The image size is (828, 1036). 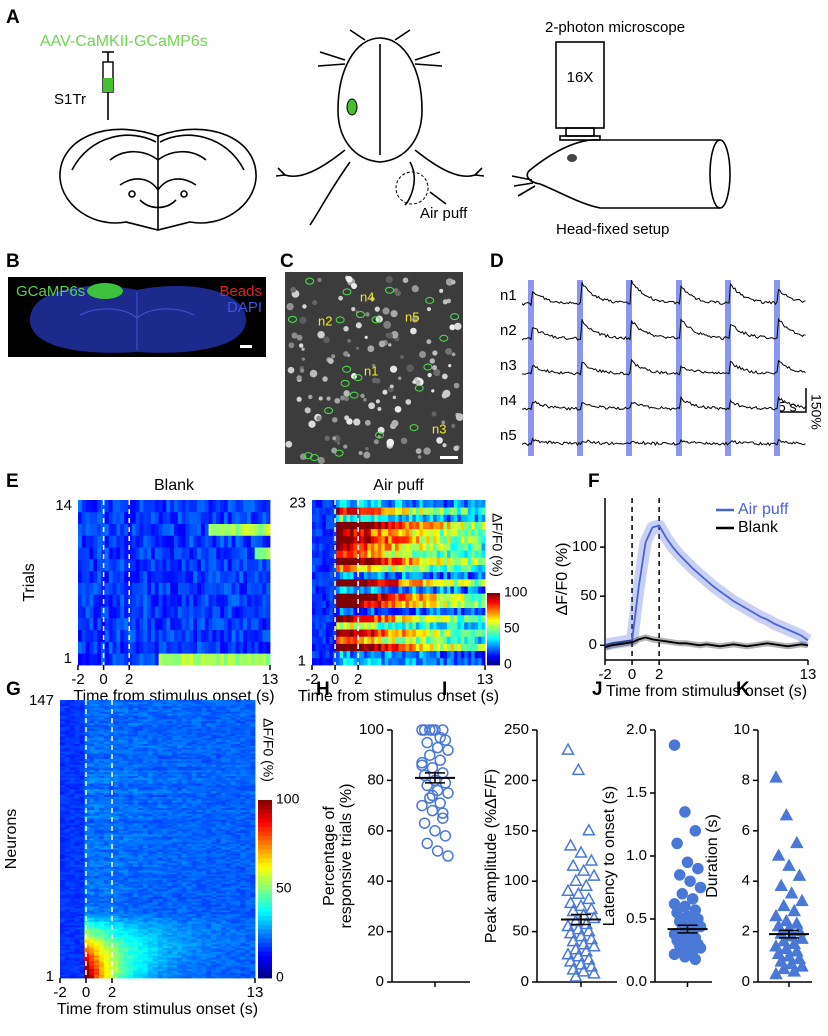 What do you see at coordinates (808, 674) in the screenshot?
I see `x-tick-label: 13` at bounding box center [808, 674].